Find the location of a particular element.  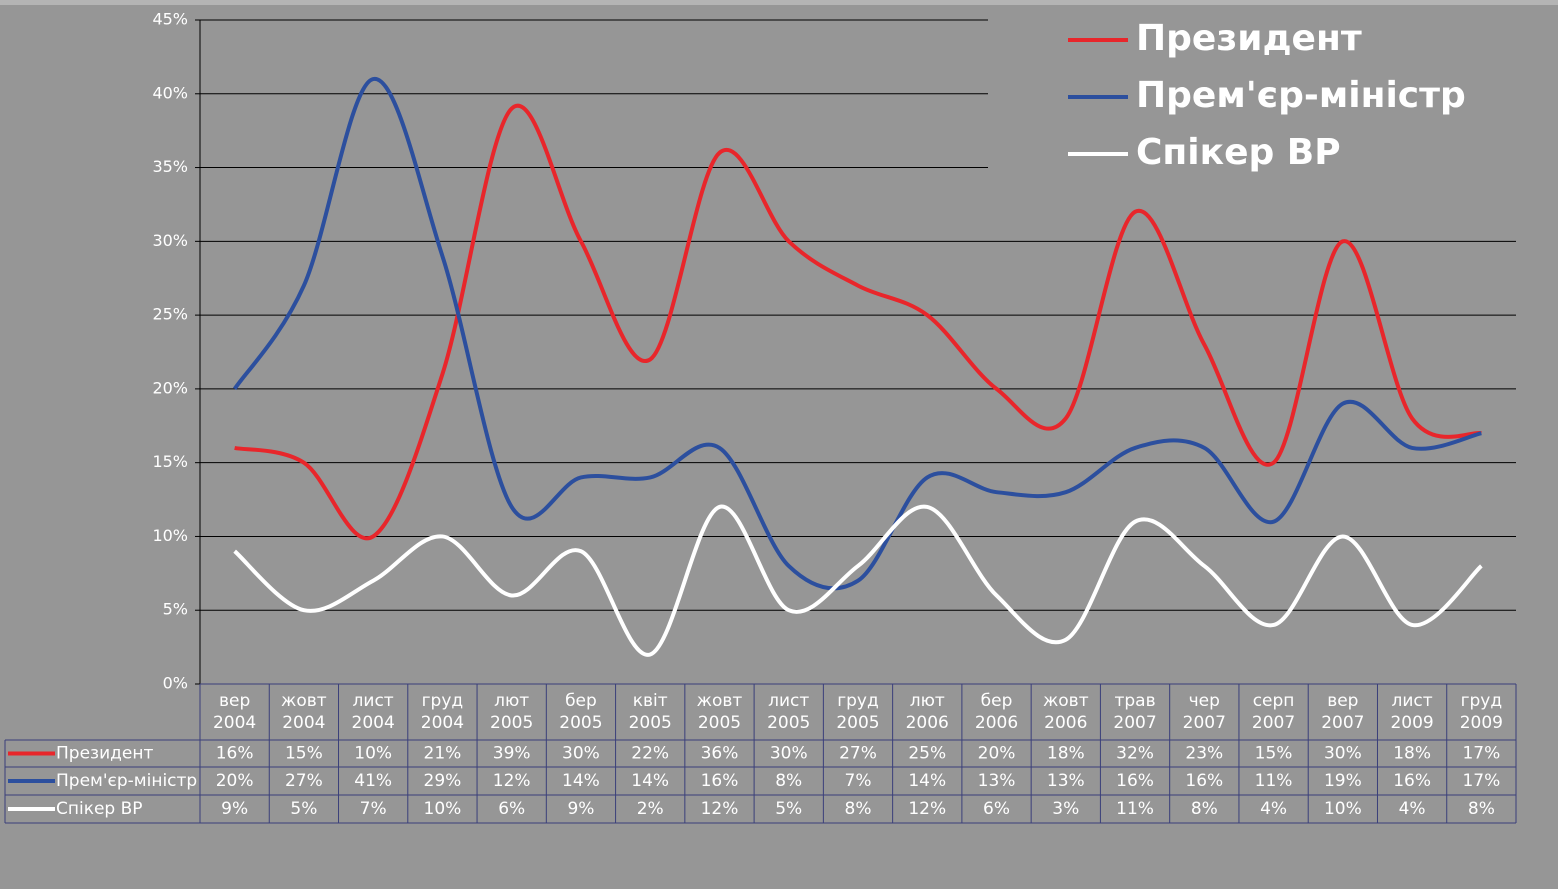

category-text: вер 2007 is located at coordinates (1343, 712).